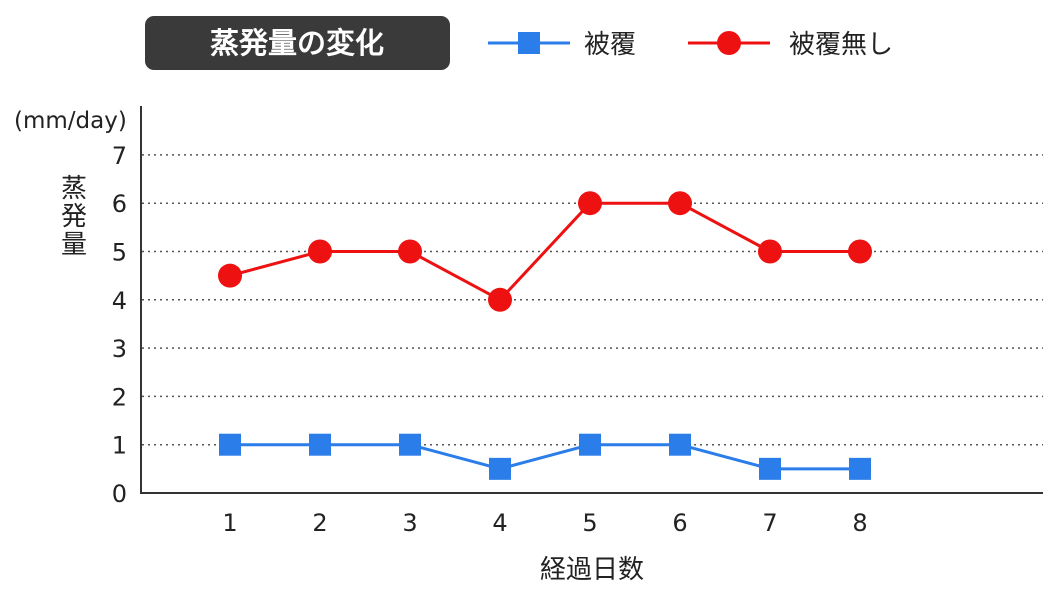  What do you see at coordinates (610, 45) in the screenshot?
I see `legend-label-covered: 被覆` at bounding box center [610, 45].